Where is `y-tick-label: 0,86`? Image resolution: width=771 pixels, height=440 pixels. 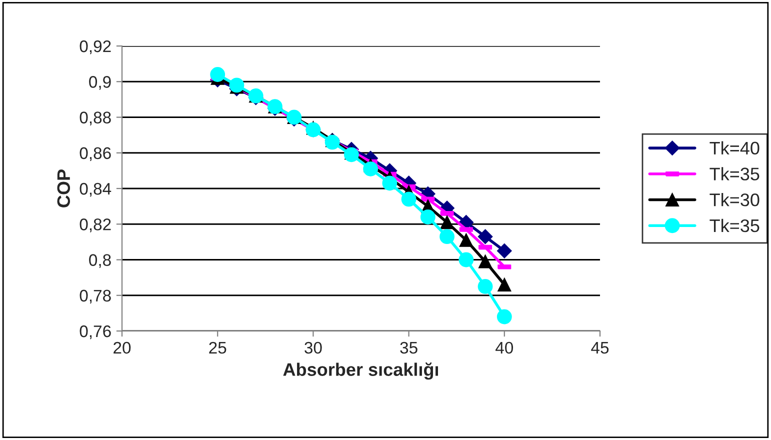 y-tick-label: 0,86 is located at coordinates (95, 154).